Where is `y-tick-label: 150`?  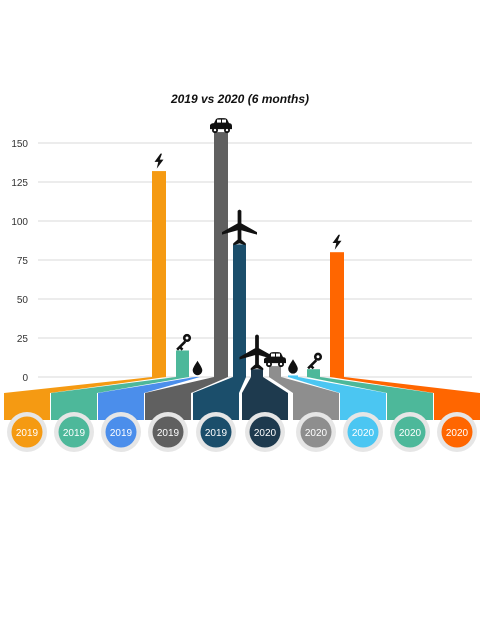 y-tick-label: 150 is located at coordinates (19, 144).